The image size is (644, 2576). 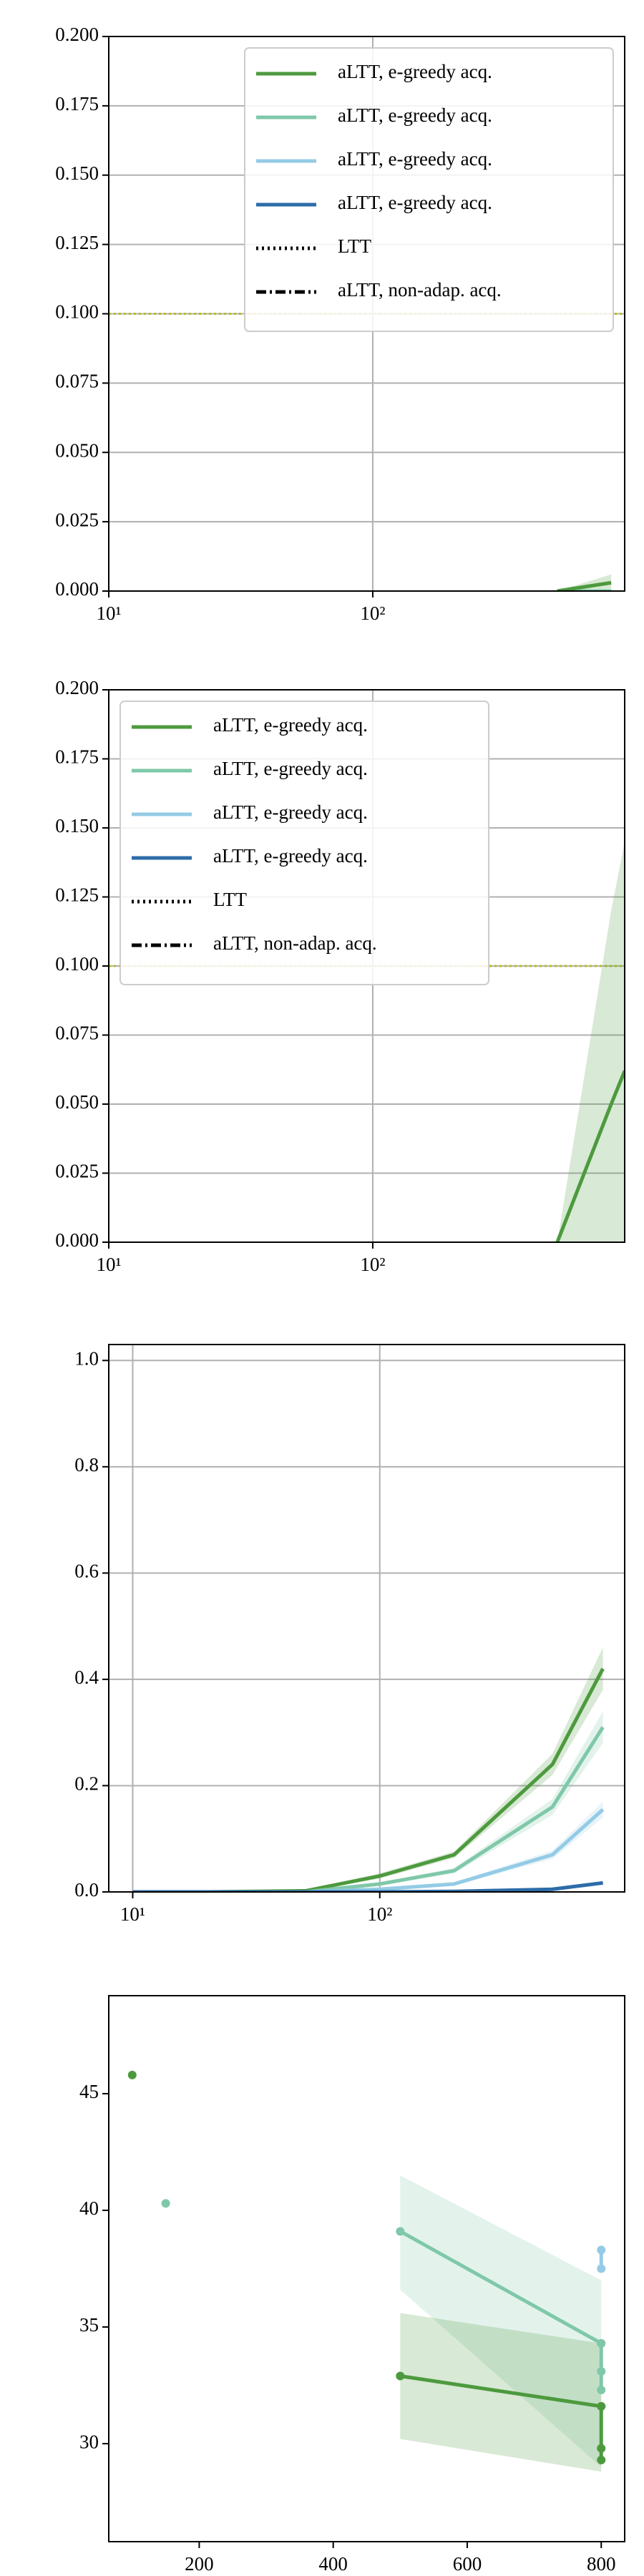 I want to click on y-tick-label: 0.6, so click(x=86, y=1571).